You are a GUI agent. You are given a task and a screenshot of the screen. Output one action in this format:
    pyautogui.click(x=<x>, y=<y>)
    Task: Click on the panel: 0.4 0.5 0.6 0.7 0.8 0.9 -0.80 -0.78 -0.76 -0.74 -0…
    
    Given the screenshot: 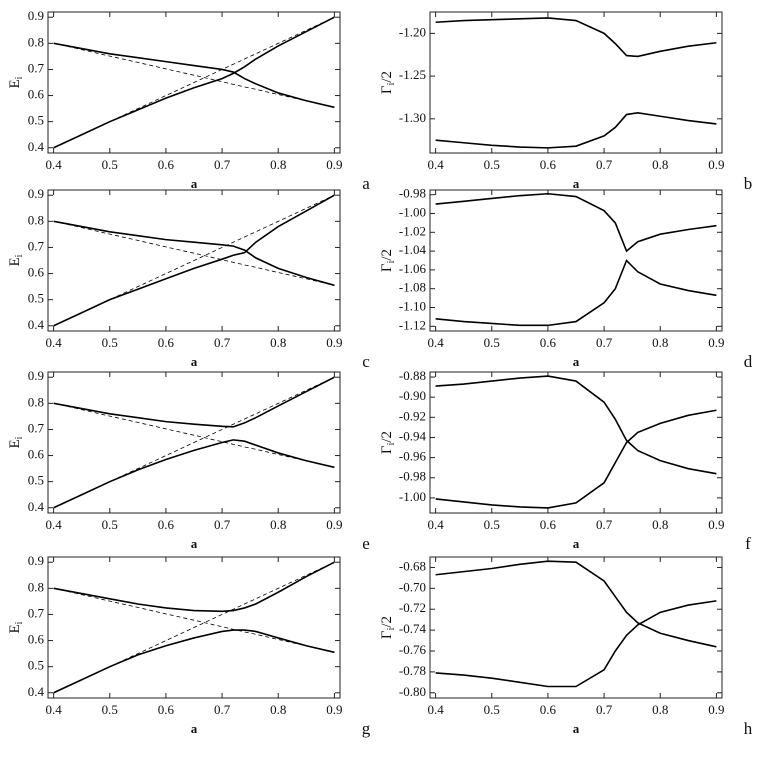 What is the action you would take?
    pyautogui.click(x=566, y=647)
    